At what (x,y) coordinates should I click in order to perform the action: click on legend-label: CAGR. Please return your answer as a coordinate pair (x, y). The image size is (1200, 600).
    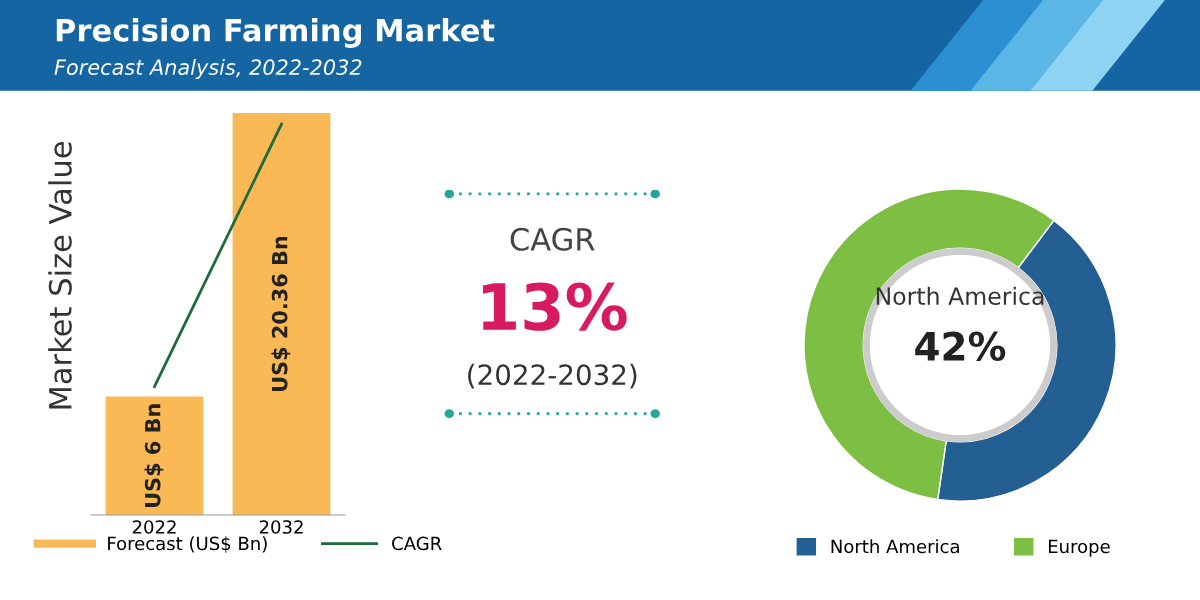
    Looking at the image, I should click on (417, 543).